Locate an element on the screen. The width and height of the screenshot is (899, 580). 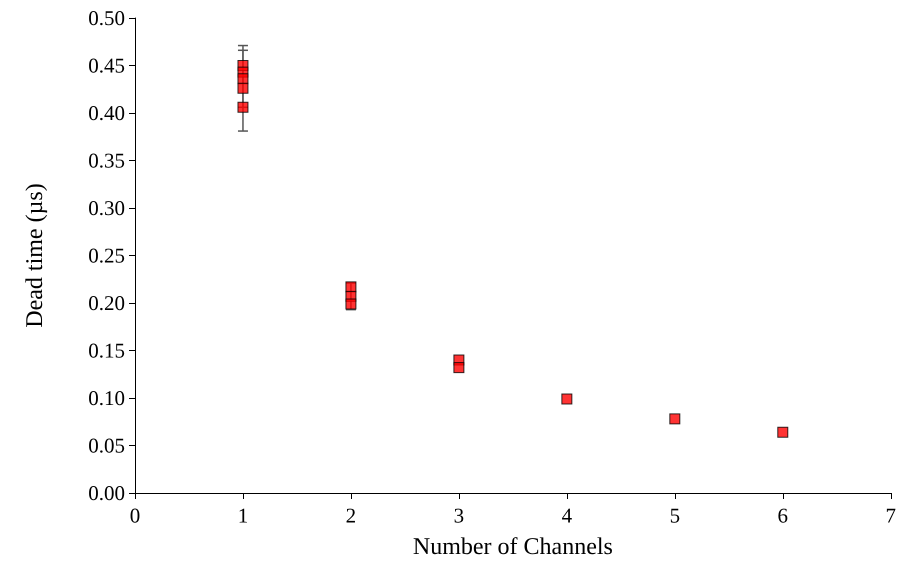
y-tick-label: 0.30 is located at coordinates (106, 208).